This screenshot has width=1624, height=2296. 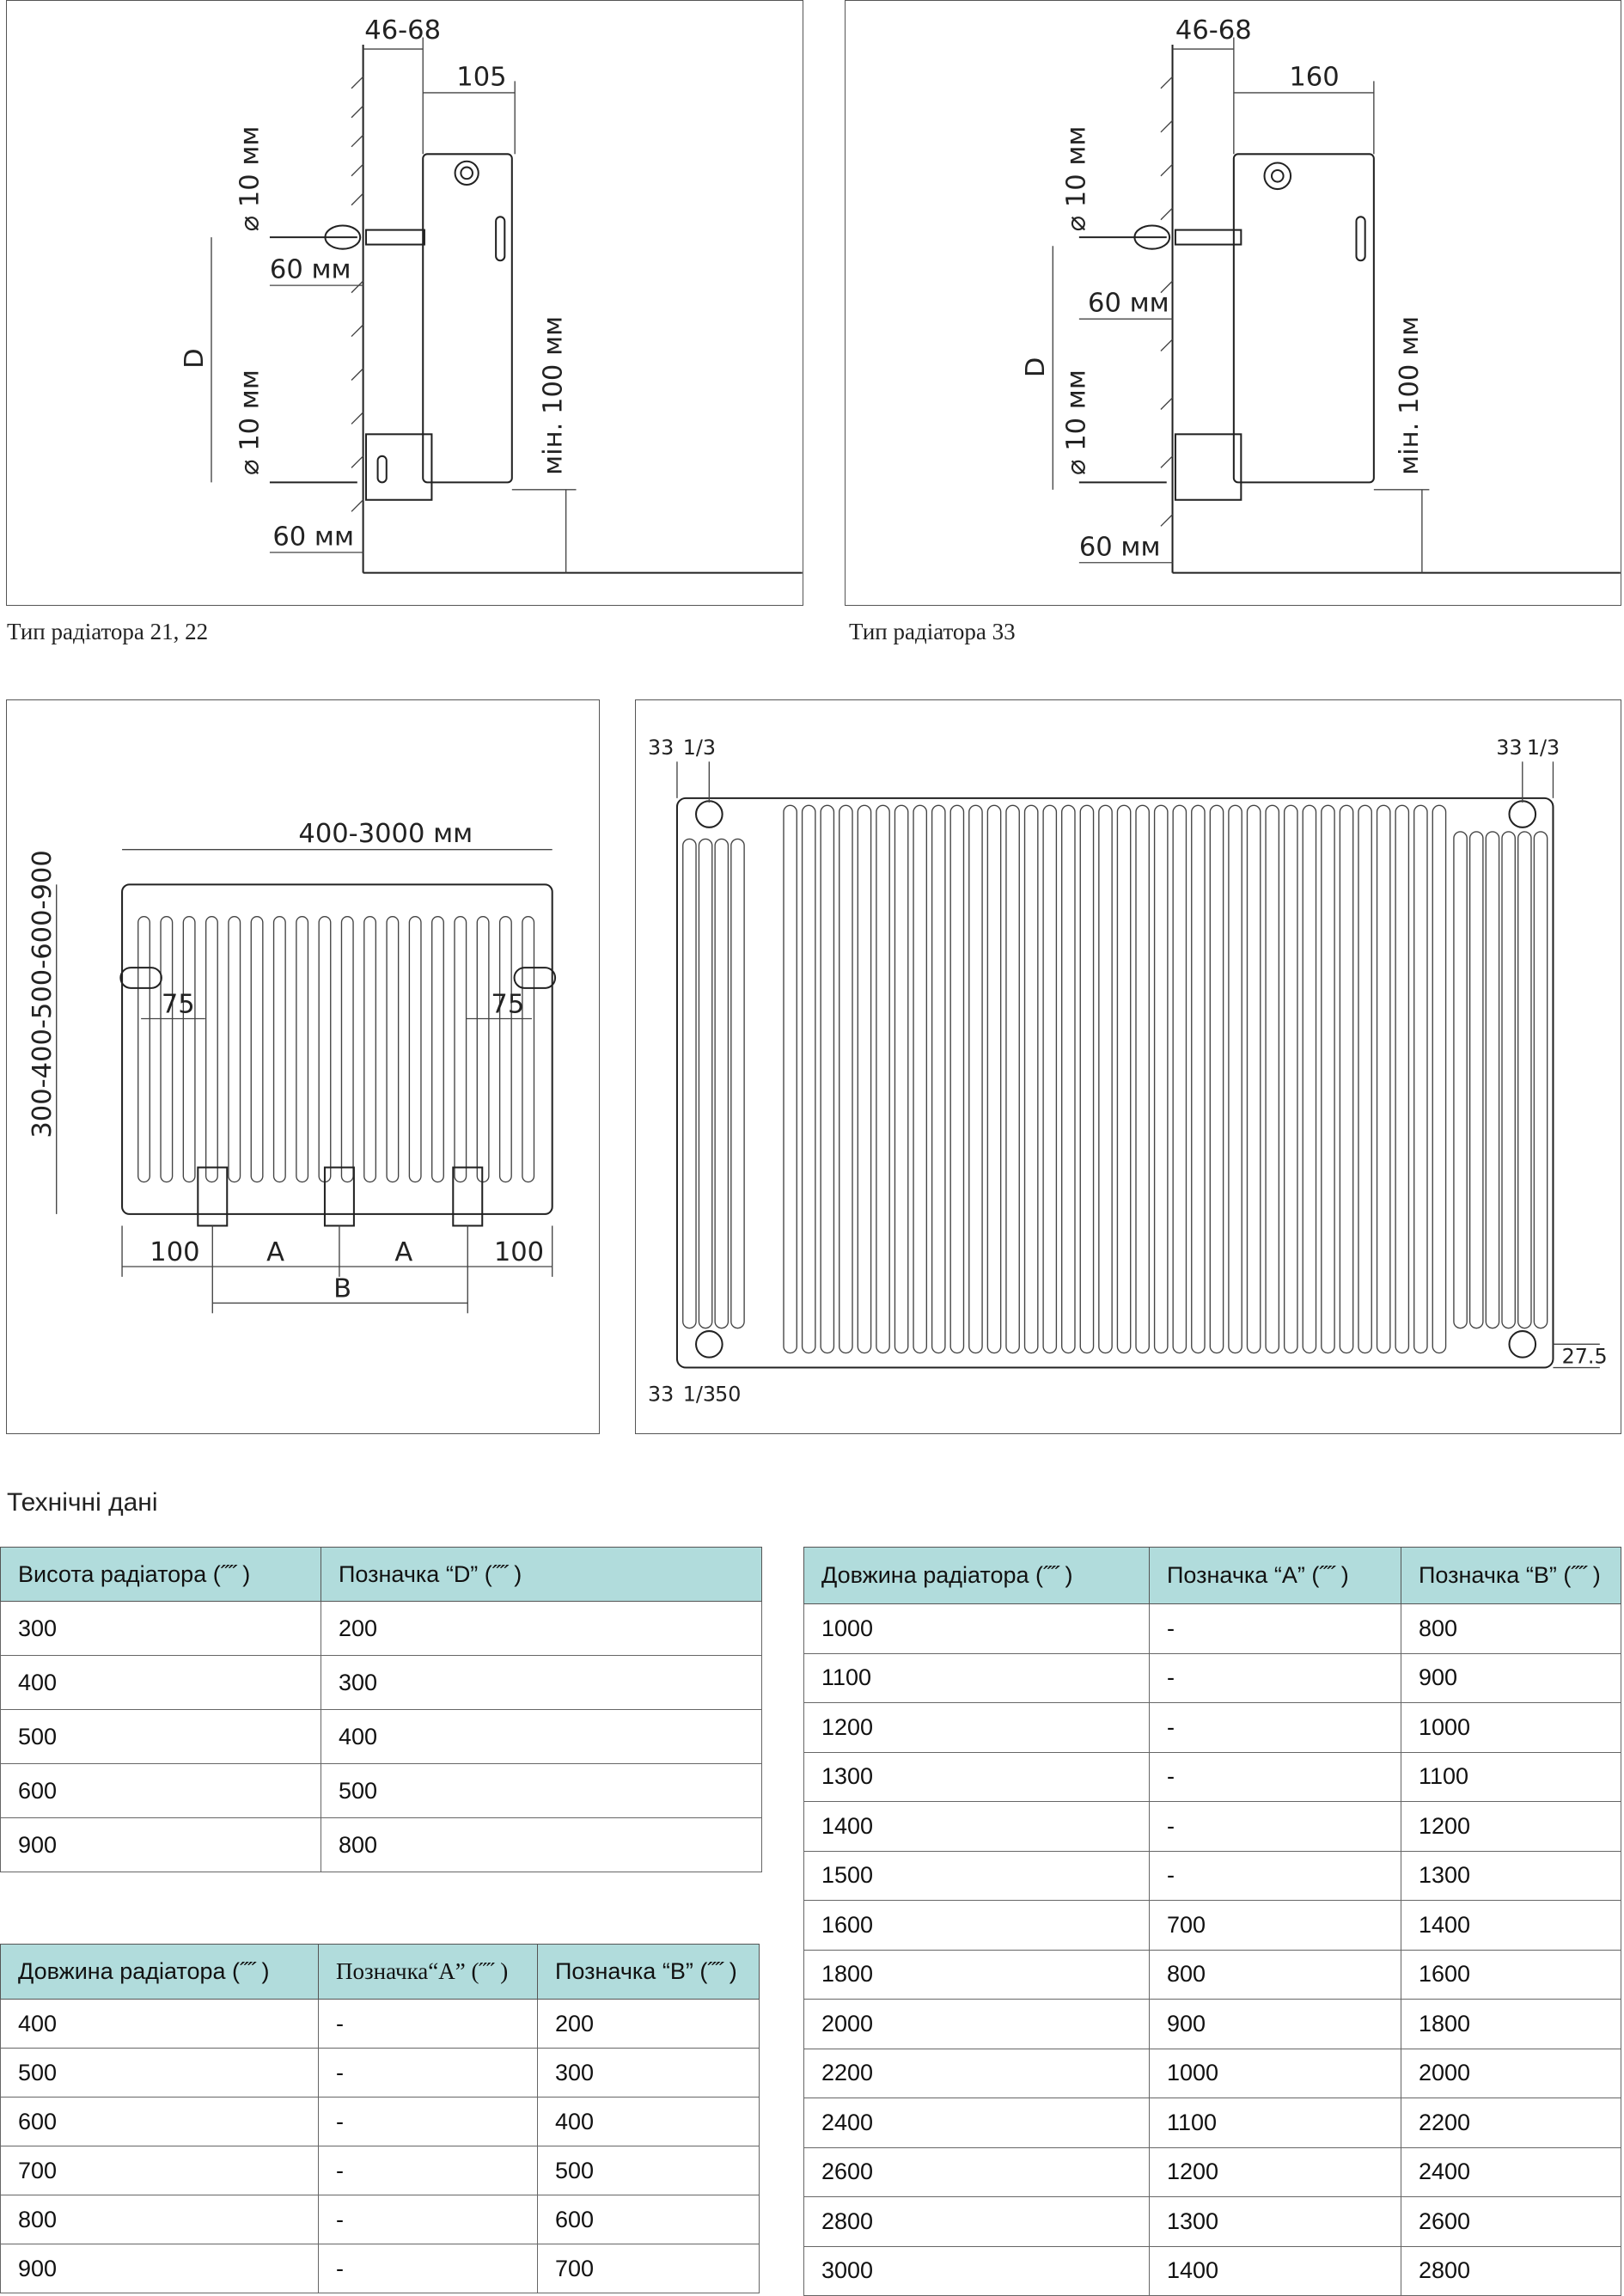 I want to click on table-cell: 500, so click(x=160, y=1736).